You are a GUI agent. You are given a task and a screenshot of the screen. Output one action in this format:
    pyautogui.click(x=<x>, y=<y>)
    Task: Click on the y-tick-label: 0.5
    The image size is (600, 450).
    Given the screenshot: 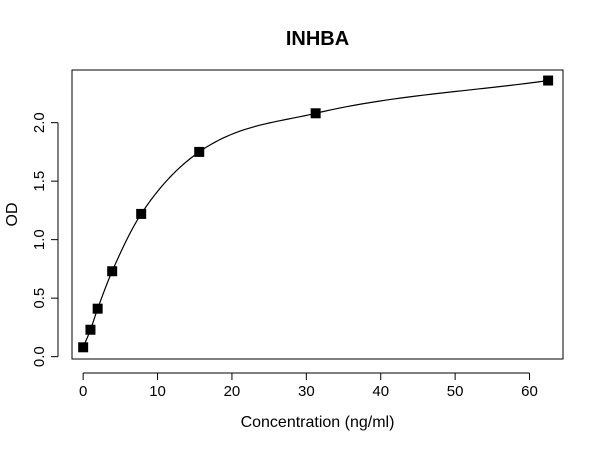 What is the action you would take?
    pyautogui.click(x=39, y=298)
    